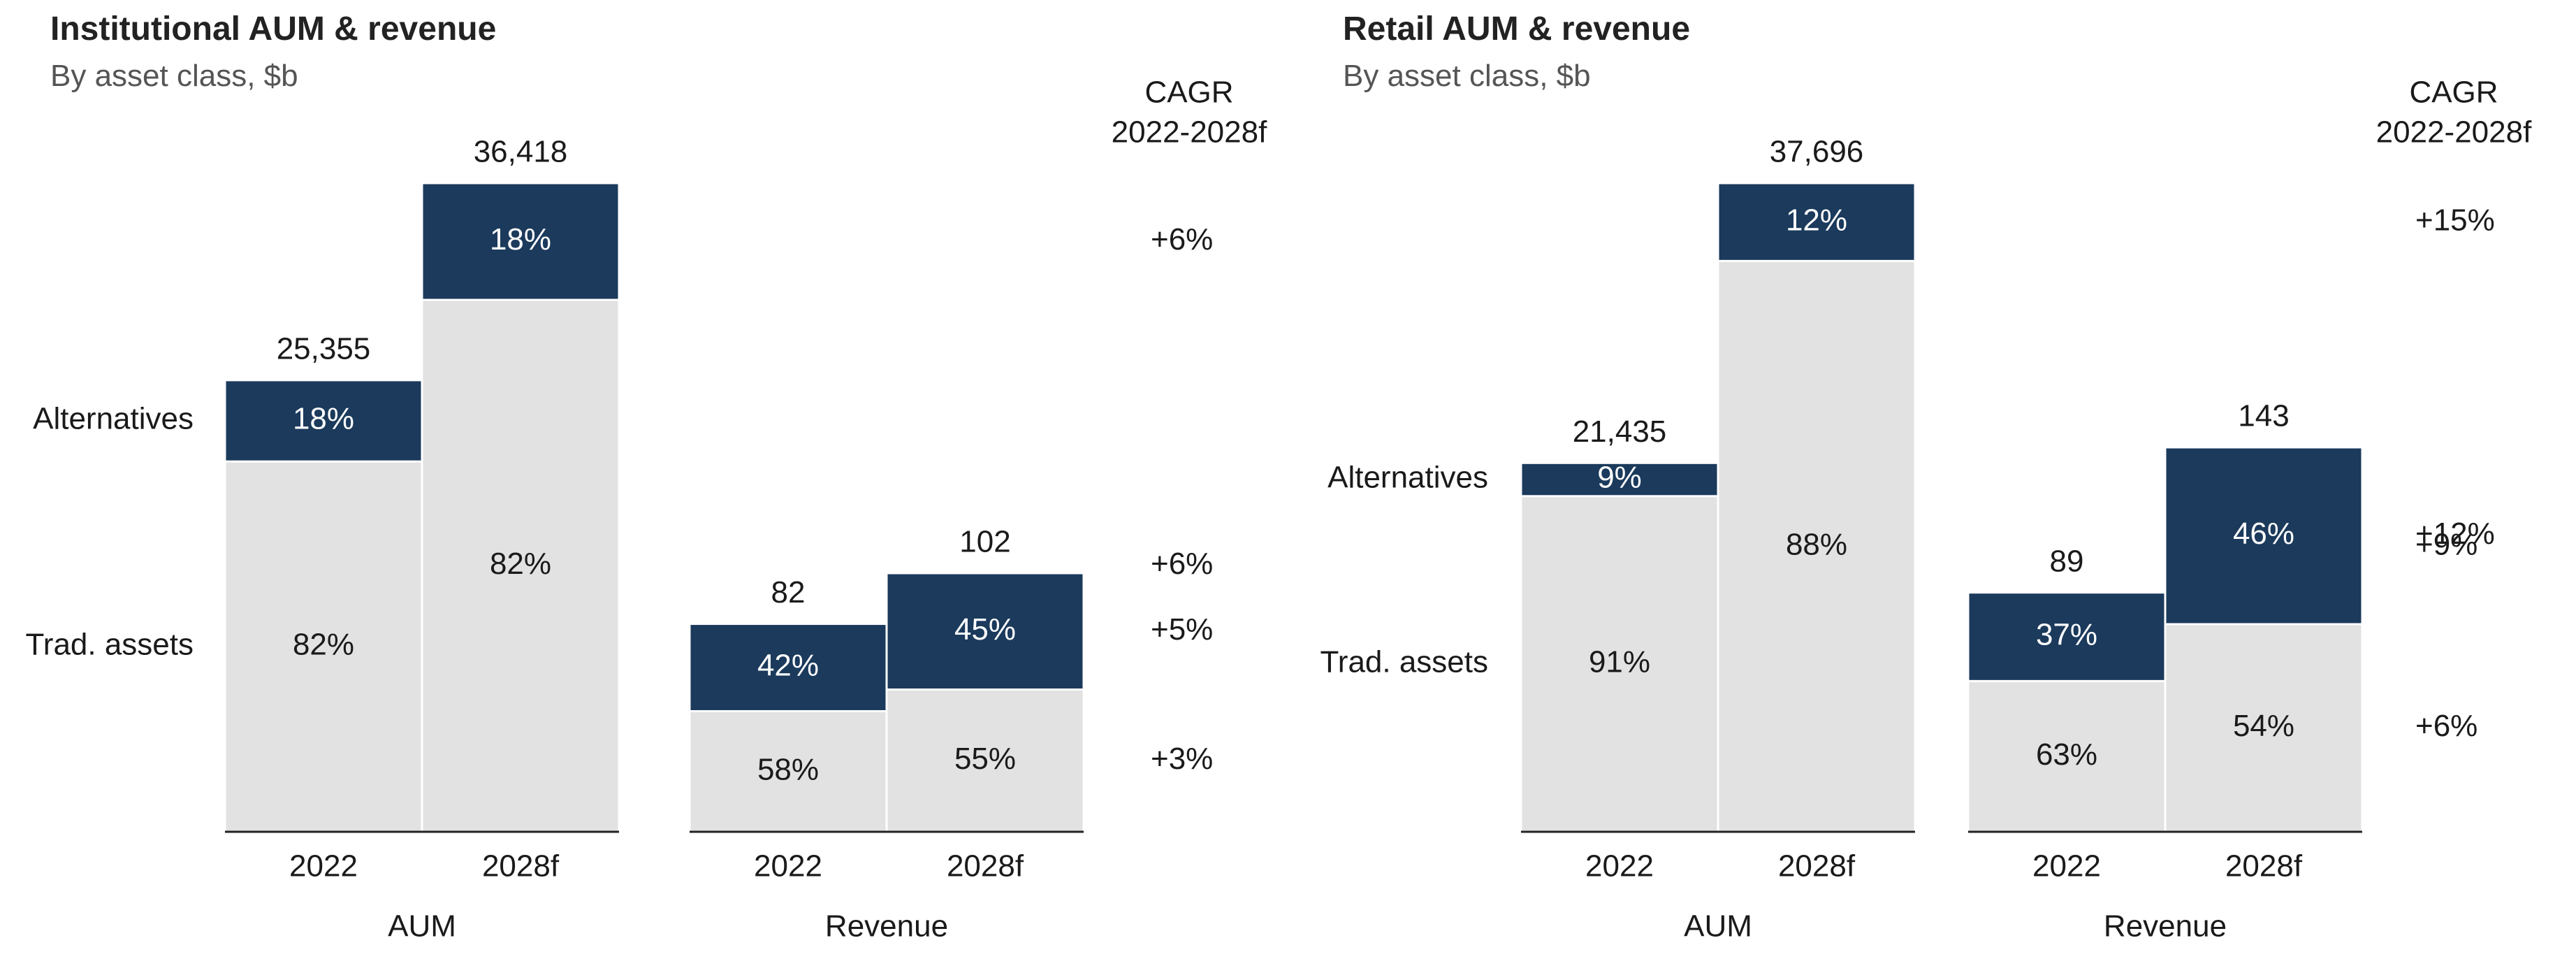 The width and height of the screenshot is (2576, 959). I want to click on data-label: 9%, so click(1619, 478).